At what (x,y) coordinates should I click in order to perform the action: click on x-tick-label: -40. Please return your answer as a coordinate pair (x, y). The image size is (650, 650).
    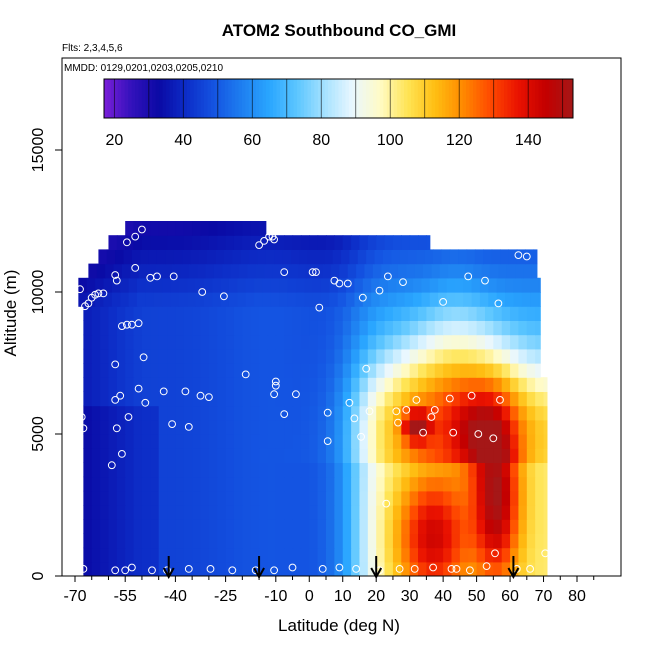
    Looking at the image, I should click on (175, 596).